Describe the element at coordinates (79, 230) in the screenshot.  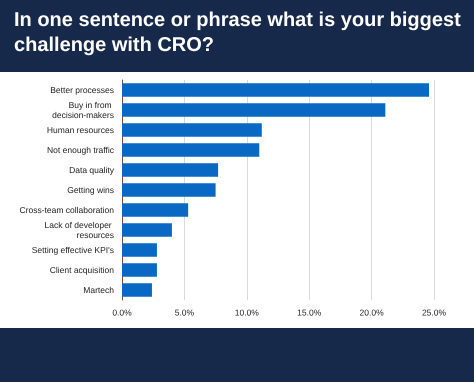
I see `y-tick-label: Lack of developer resources` at that location.